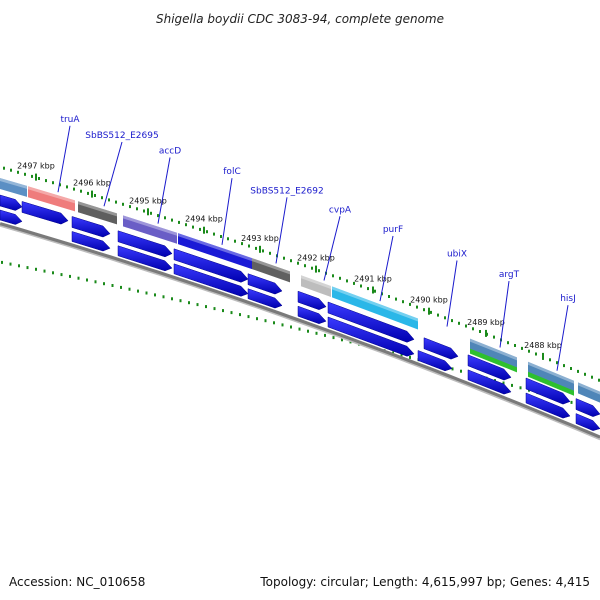 The image size is (600, 600). What do you see at coordinates (148, 200) in the screenshot?
I see `scale-label: 2495 kbp` at bounding box center [148, 200].